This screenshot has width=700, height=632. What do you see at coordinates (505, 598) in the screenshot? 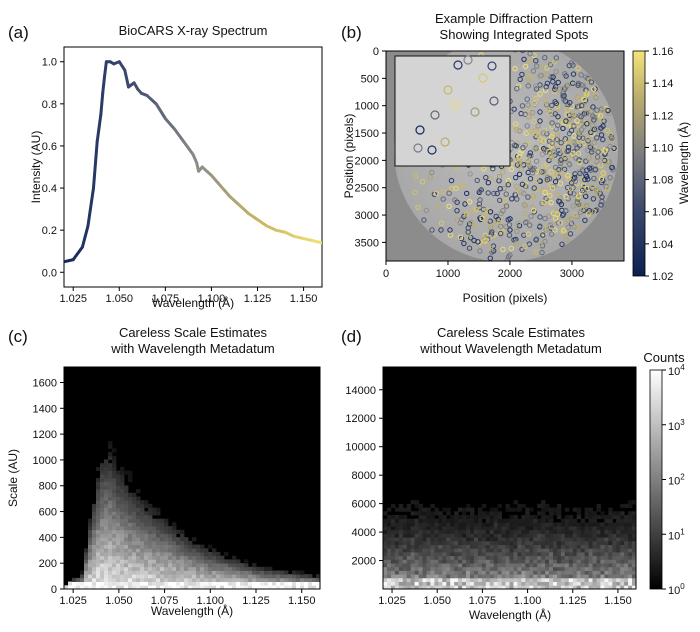
I see `panel-d-x-axis: 1.025 1.050 1.075 1.100 1.125 1.150` at bounding box center [505, 598].